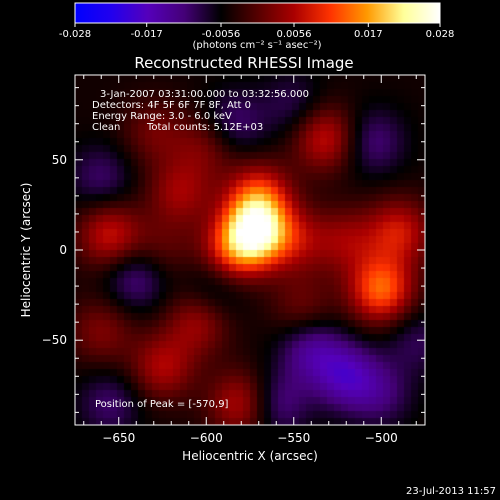 The height and width of the screenshot is (500, 500). What do you see at coordinates (256, 31) in the screenshot?
I see `colorbar-ticks: -0.028 -0.017 -0.0056 0.0056 0.017 0.028` at bounding box center [256, 31].